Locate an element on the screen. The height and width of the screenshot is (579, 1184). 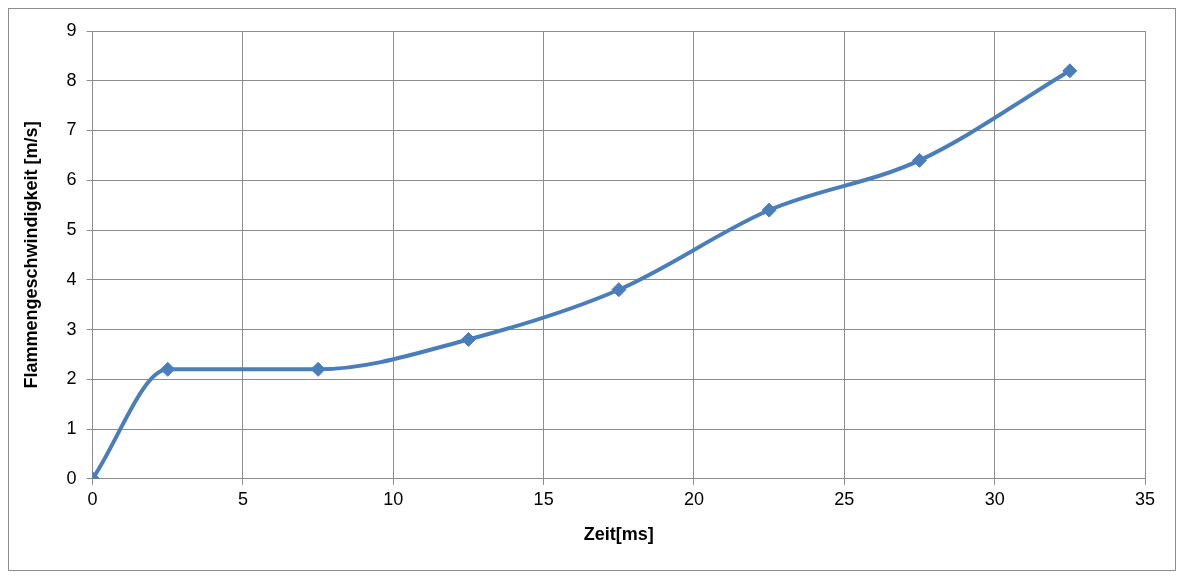
x-tick-label: 25 is located at coordinates (844, 498).